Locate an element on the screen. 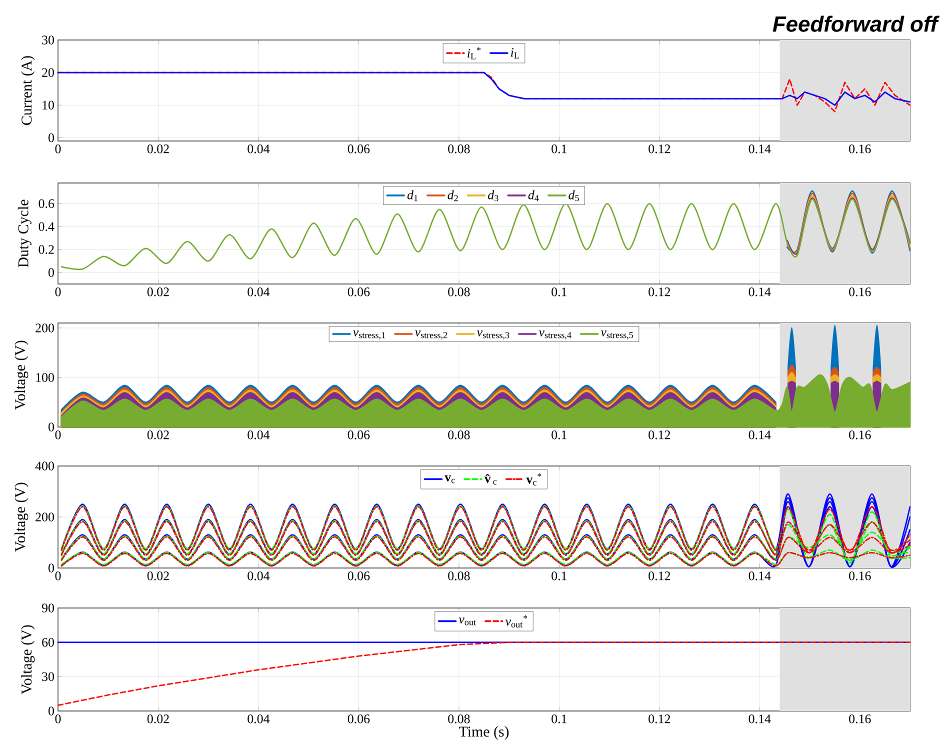 This screenshot has width=945, height=755. chart-title: Feedforward off is located at coordinates (856, 24).